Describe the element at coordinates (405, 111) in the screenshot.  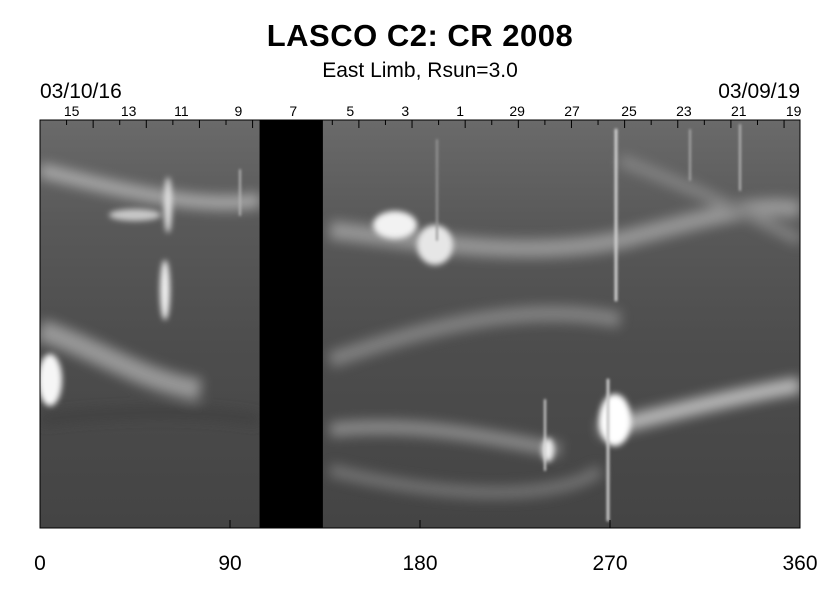
I see `day-label: 3` at that location.